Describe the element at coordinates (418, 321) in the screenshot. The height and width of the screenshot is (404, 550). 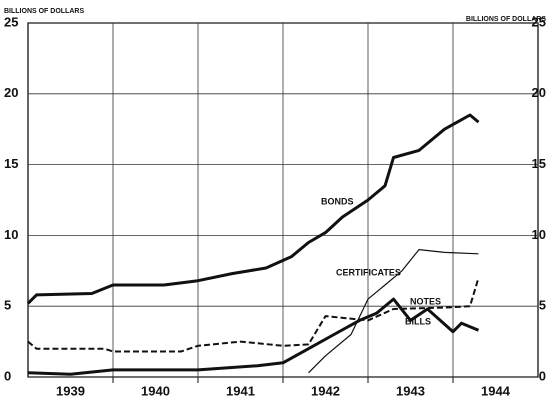
I see `series-label: BILLS` at that location.